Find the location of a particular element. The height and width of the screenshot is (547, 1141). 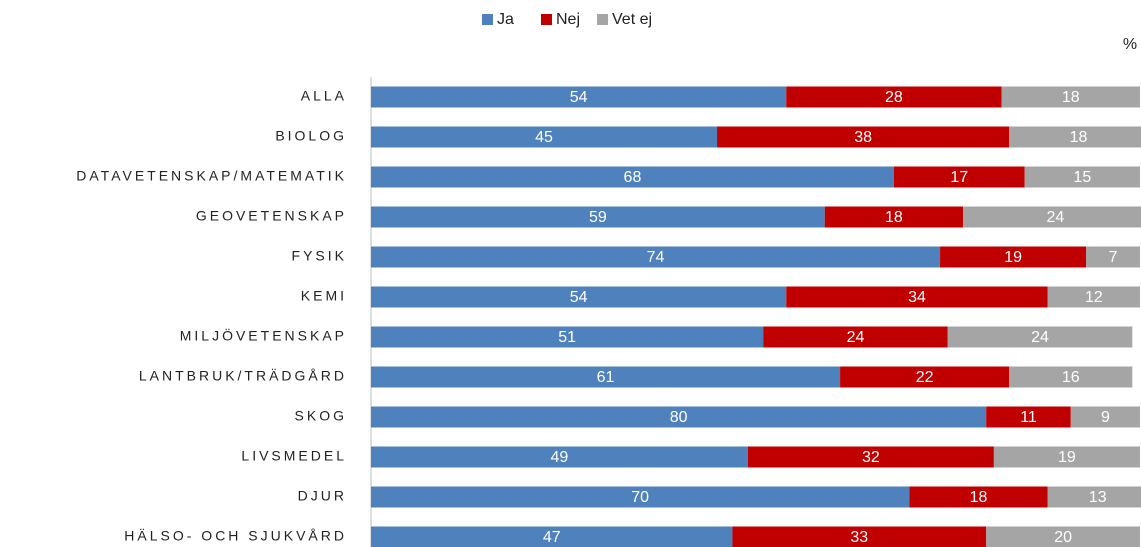

data-label: 13 is located at coordinates (1098, 497).